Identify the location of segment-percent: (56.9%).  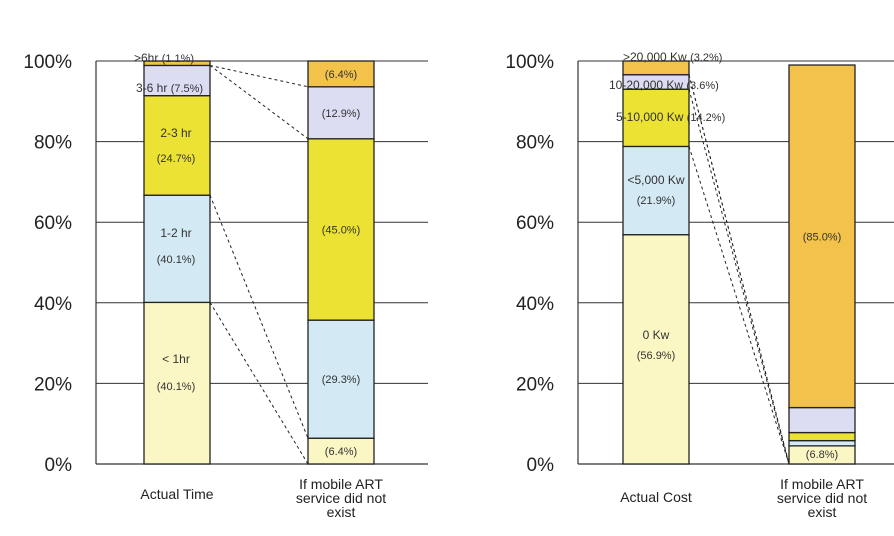
(656, 356).